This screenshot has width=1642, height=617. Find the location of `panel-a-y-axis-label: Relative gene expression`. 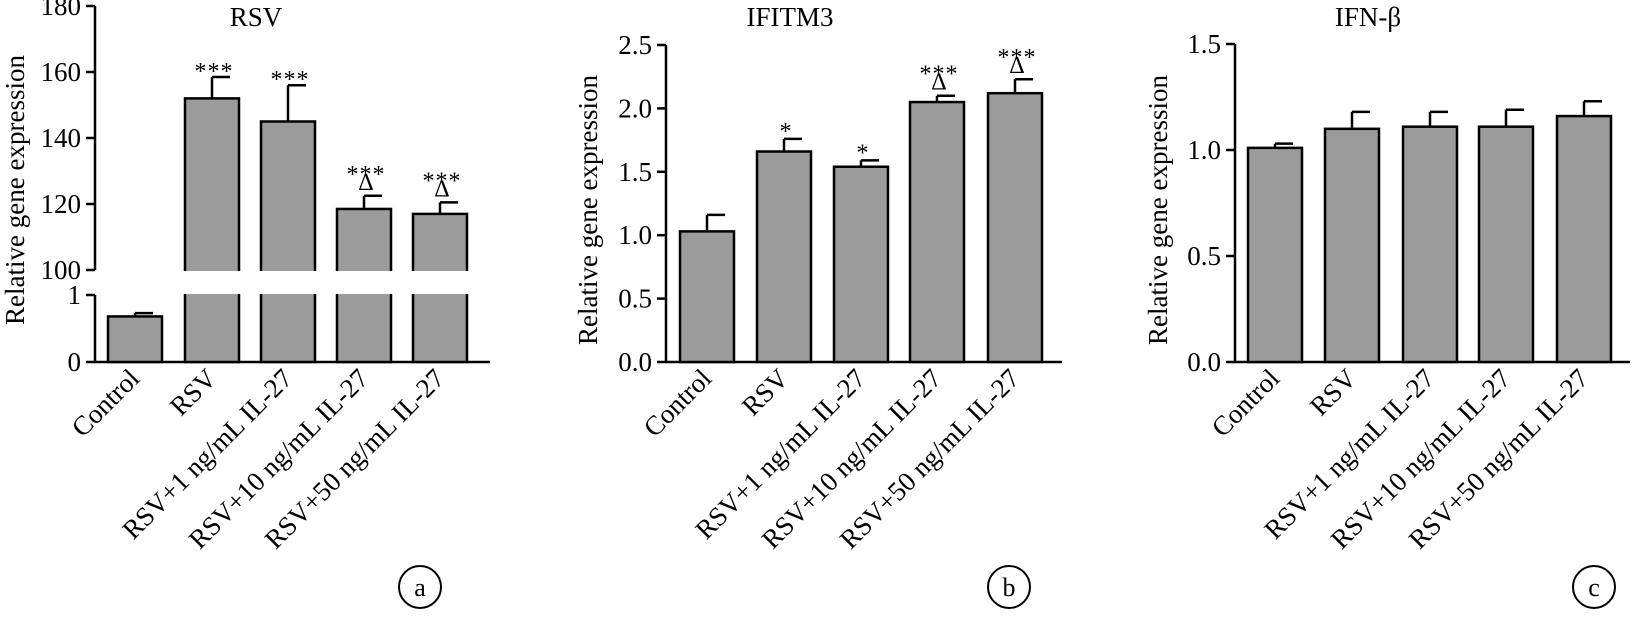

panel-a-y-axis-label: Relative gene expression is located at coordinates (15, 190).